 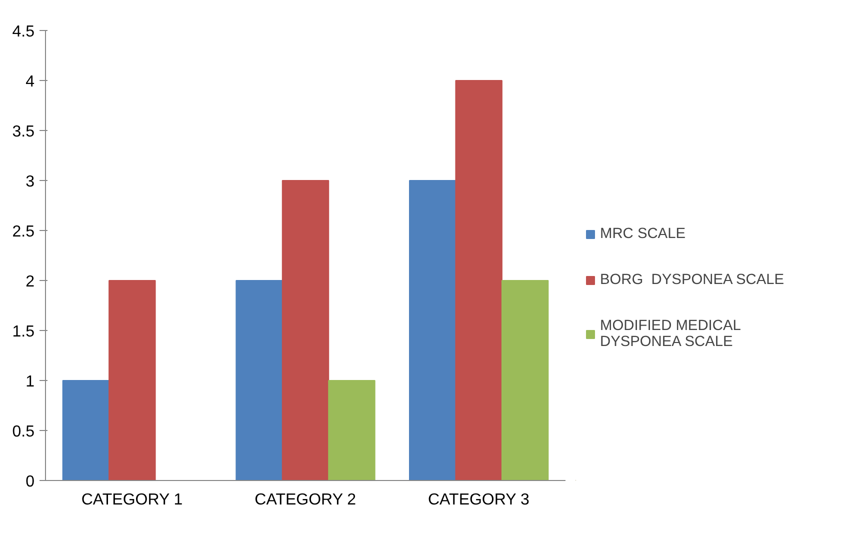 I want to click on x-tick-label: CATEGORY 3, so click(x=479, y=500).